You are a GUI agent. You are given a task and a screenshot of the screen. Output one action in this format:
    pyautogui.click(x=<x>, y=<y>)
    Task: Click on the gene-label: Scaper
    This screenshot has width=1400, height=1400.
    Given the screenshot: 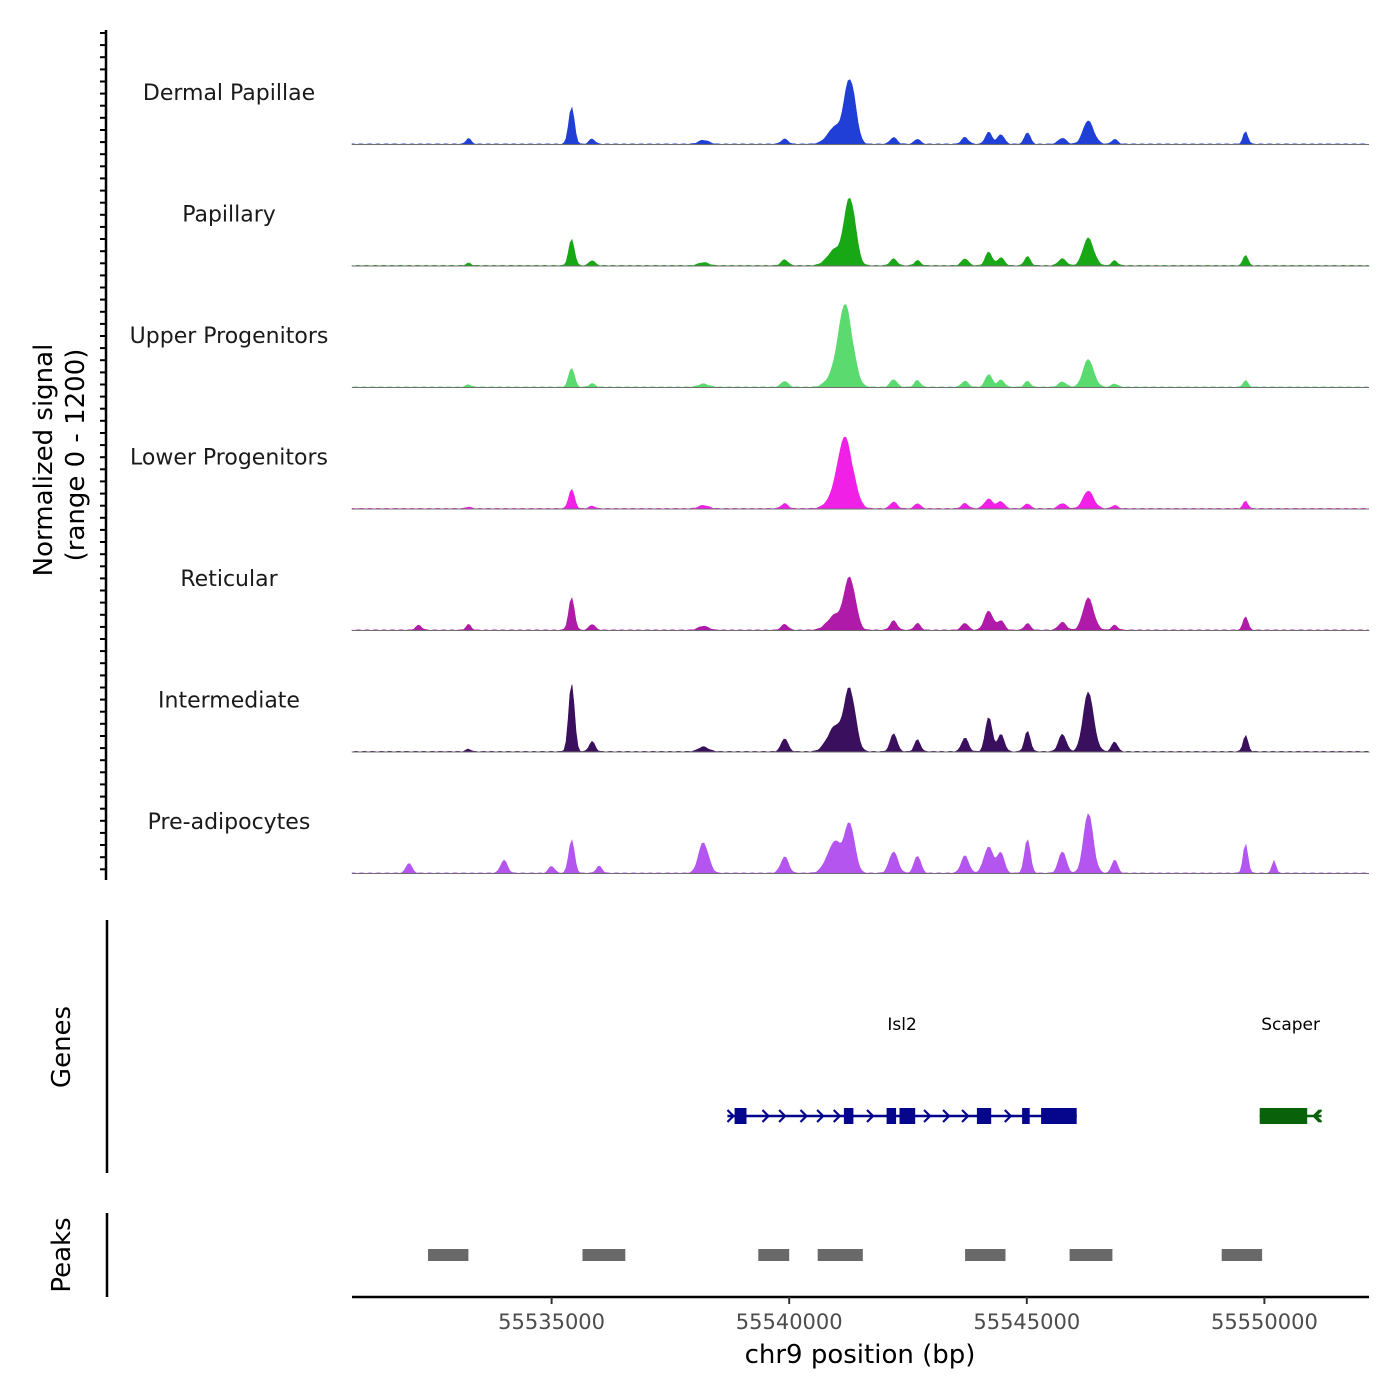 What is the action you would take?
    pyautogui.click(x=1290, y=1025)
    